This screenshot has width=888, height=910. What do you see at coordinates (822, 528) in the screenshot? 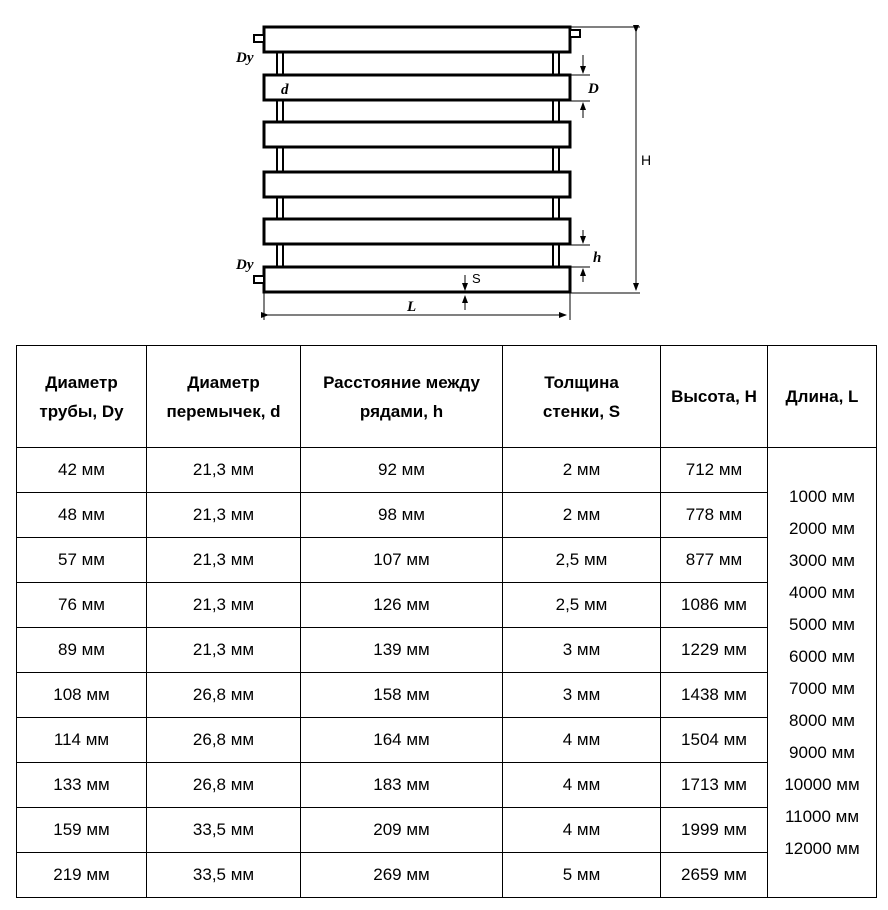
I see `length-option: 2000 мм` at bounding box center [822, 528].